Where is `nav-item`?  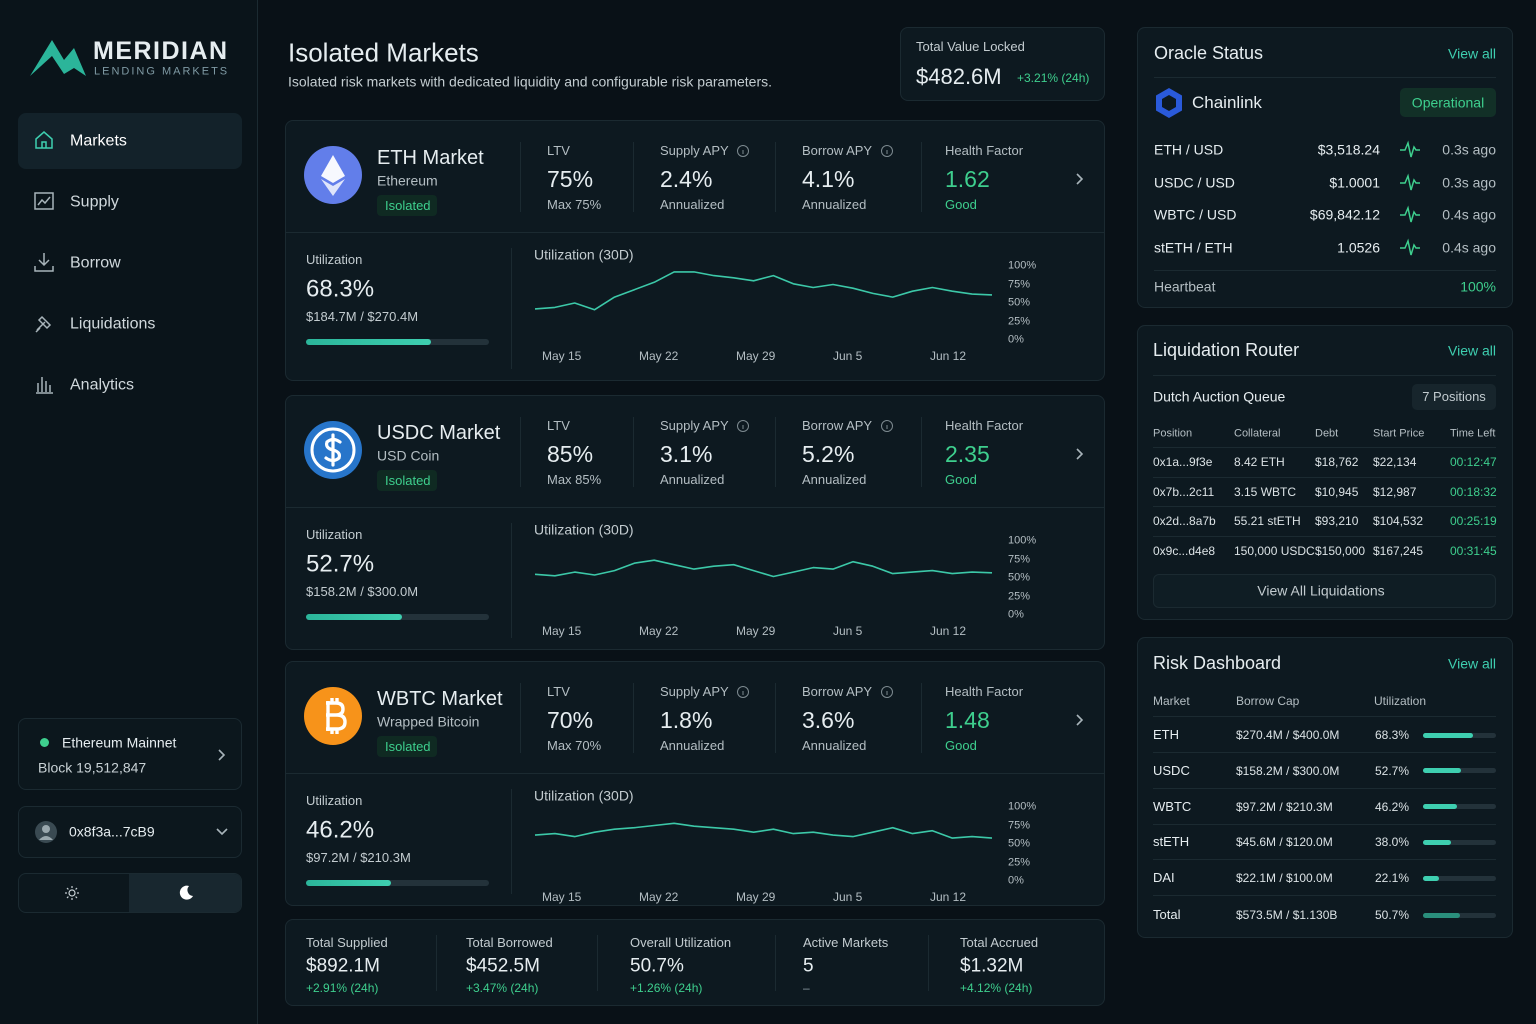 nav-item is located at coordinates (130, 141).